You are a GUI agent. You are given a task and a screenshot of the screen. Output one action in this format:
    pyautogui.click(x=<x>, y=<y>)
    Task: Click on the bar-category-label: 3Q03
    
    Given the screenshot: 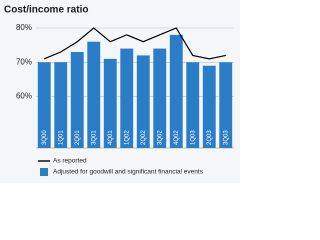 What is the action you would take?
    pyautogui.click(x=226, y=137)
    